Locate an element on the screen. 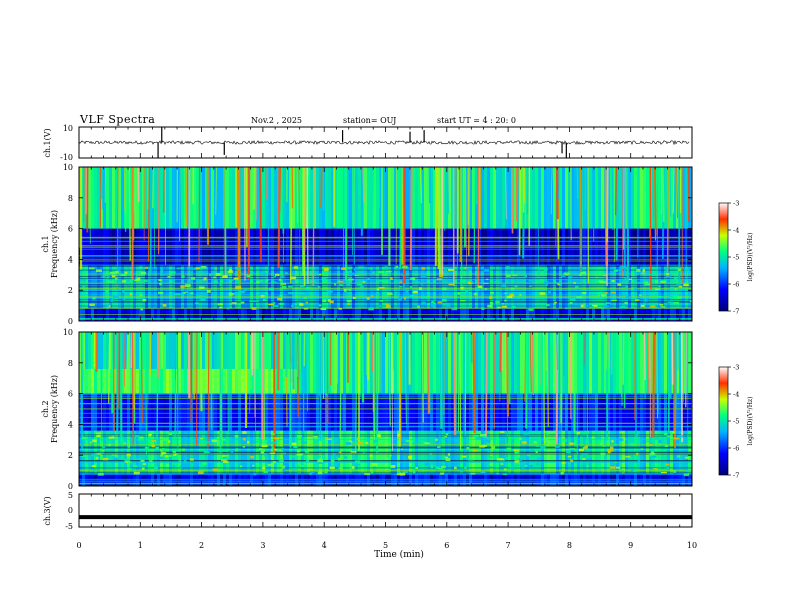 Image resolution: width=792 pixels, height=612 pixels. spectrogram-patch-cell is located at coordinates (252, 381).